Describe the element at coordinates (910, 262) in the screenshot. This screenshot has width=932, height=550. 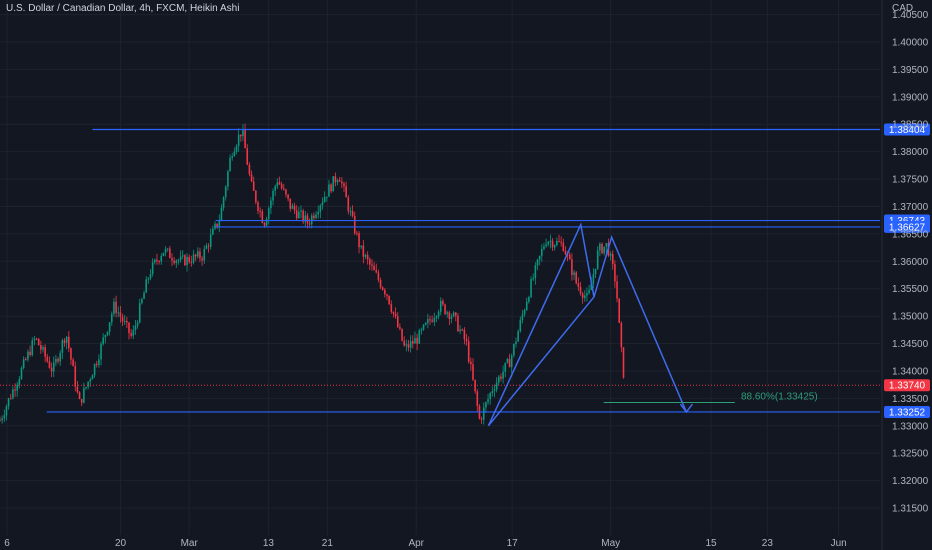
I see `y-tick-label: 1.36000` at that location.